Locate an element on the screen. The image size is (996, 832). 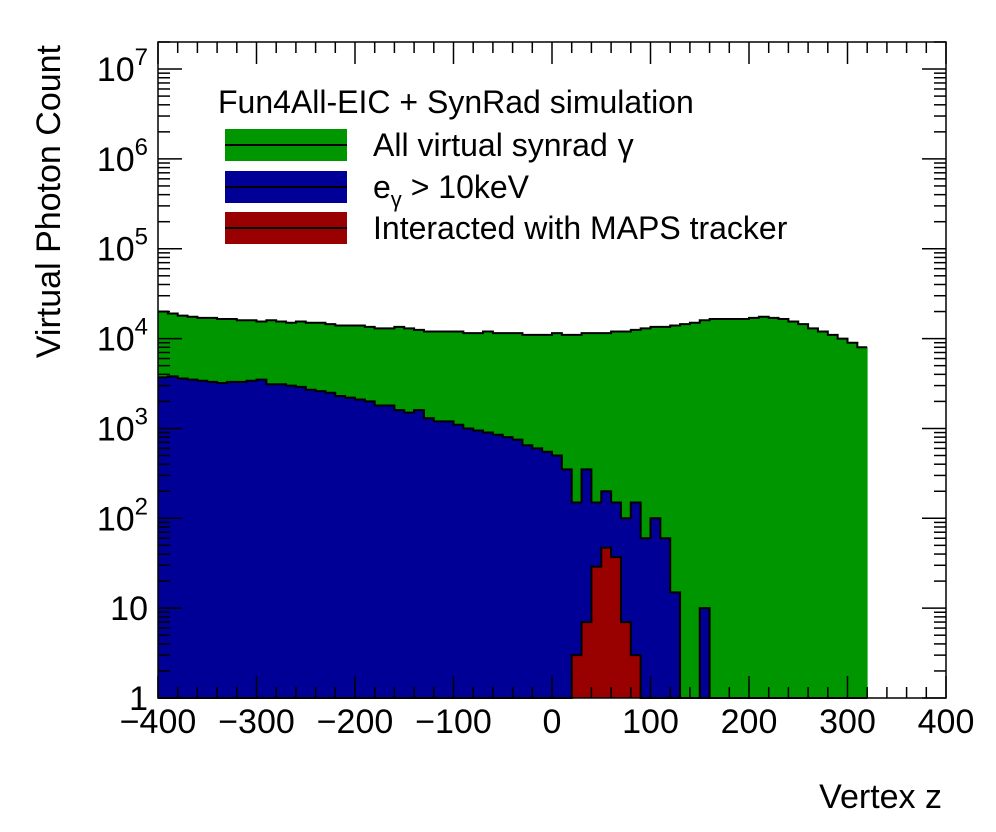
legend-label: Interacted with MAPS tracker is located at coordinates (580, 228).